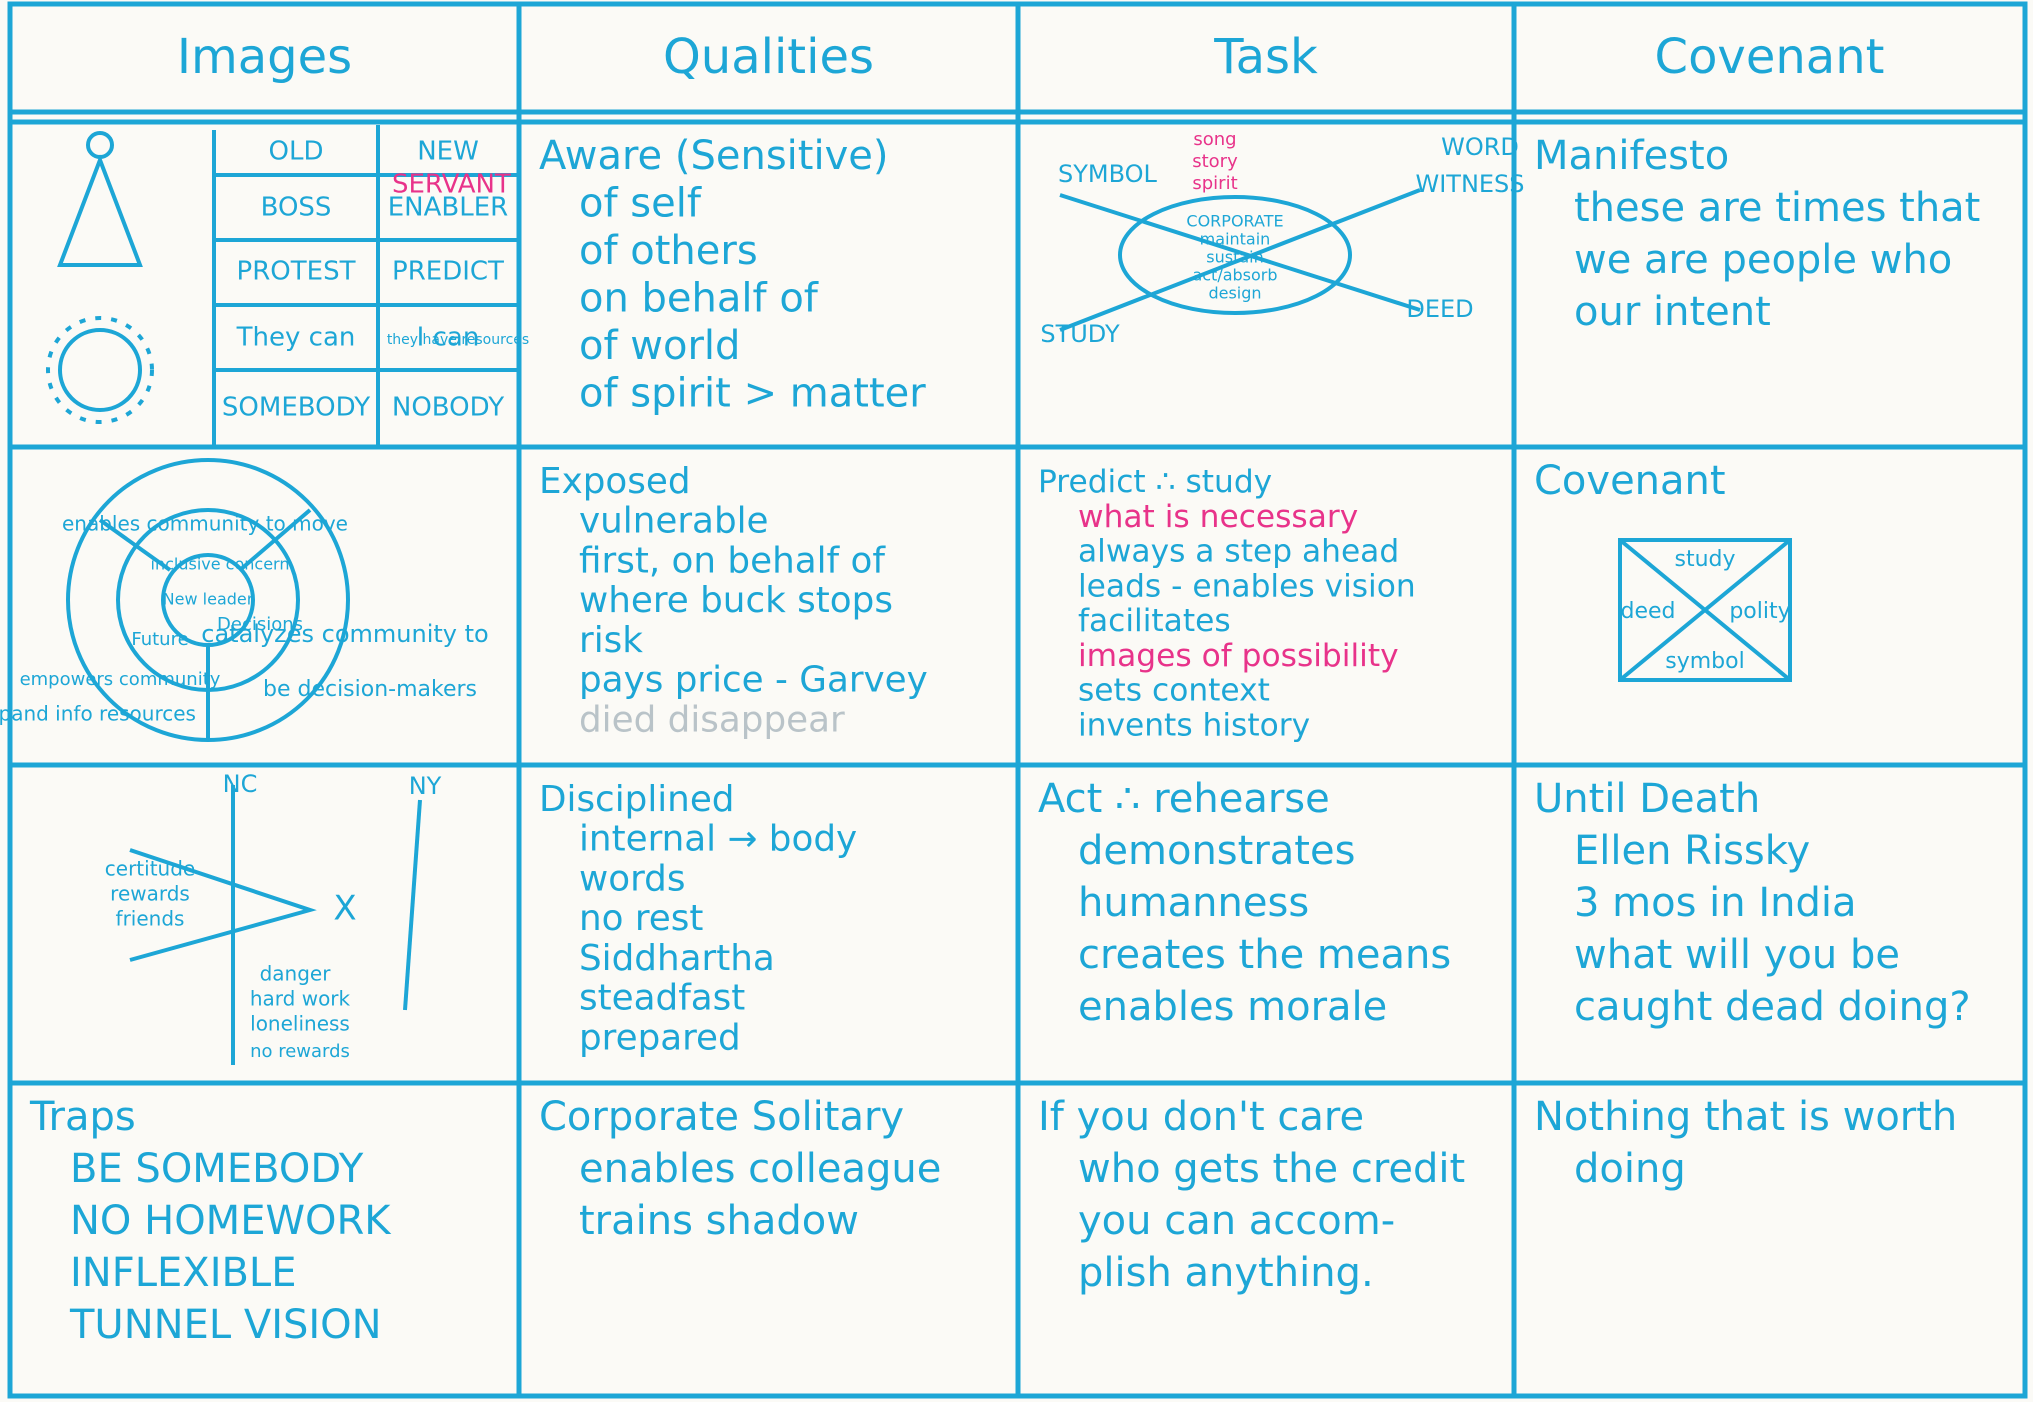  What do you see at coordinates (296, 338) in the screenshot?
I see `grid-cell: They can` at bounding box center [296, 338].